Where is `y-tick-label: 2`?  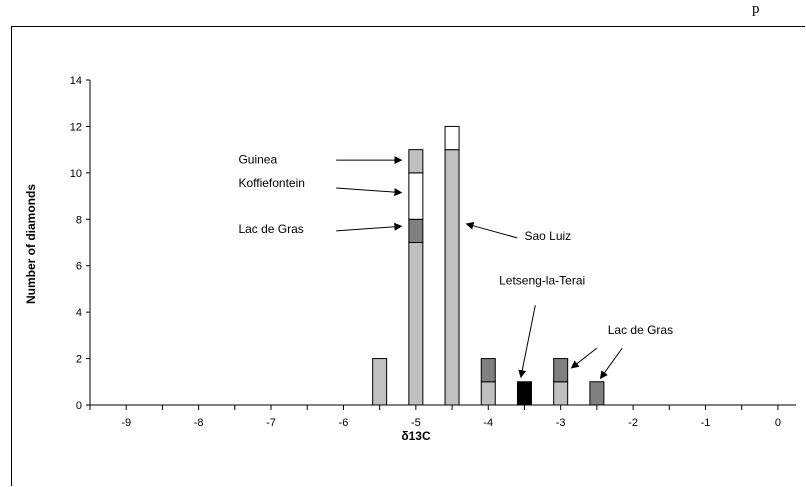 y-tick-label: 2 is located at coordinates (79, 360).